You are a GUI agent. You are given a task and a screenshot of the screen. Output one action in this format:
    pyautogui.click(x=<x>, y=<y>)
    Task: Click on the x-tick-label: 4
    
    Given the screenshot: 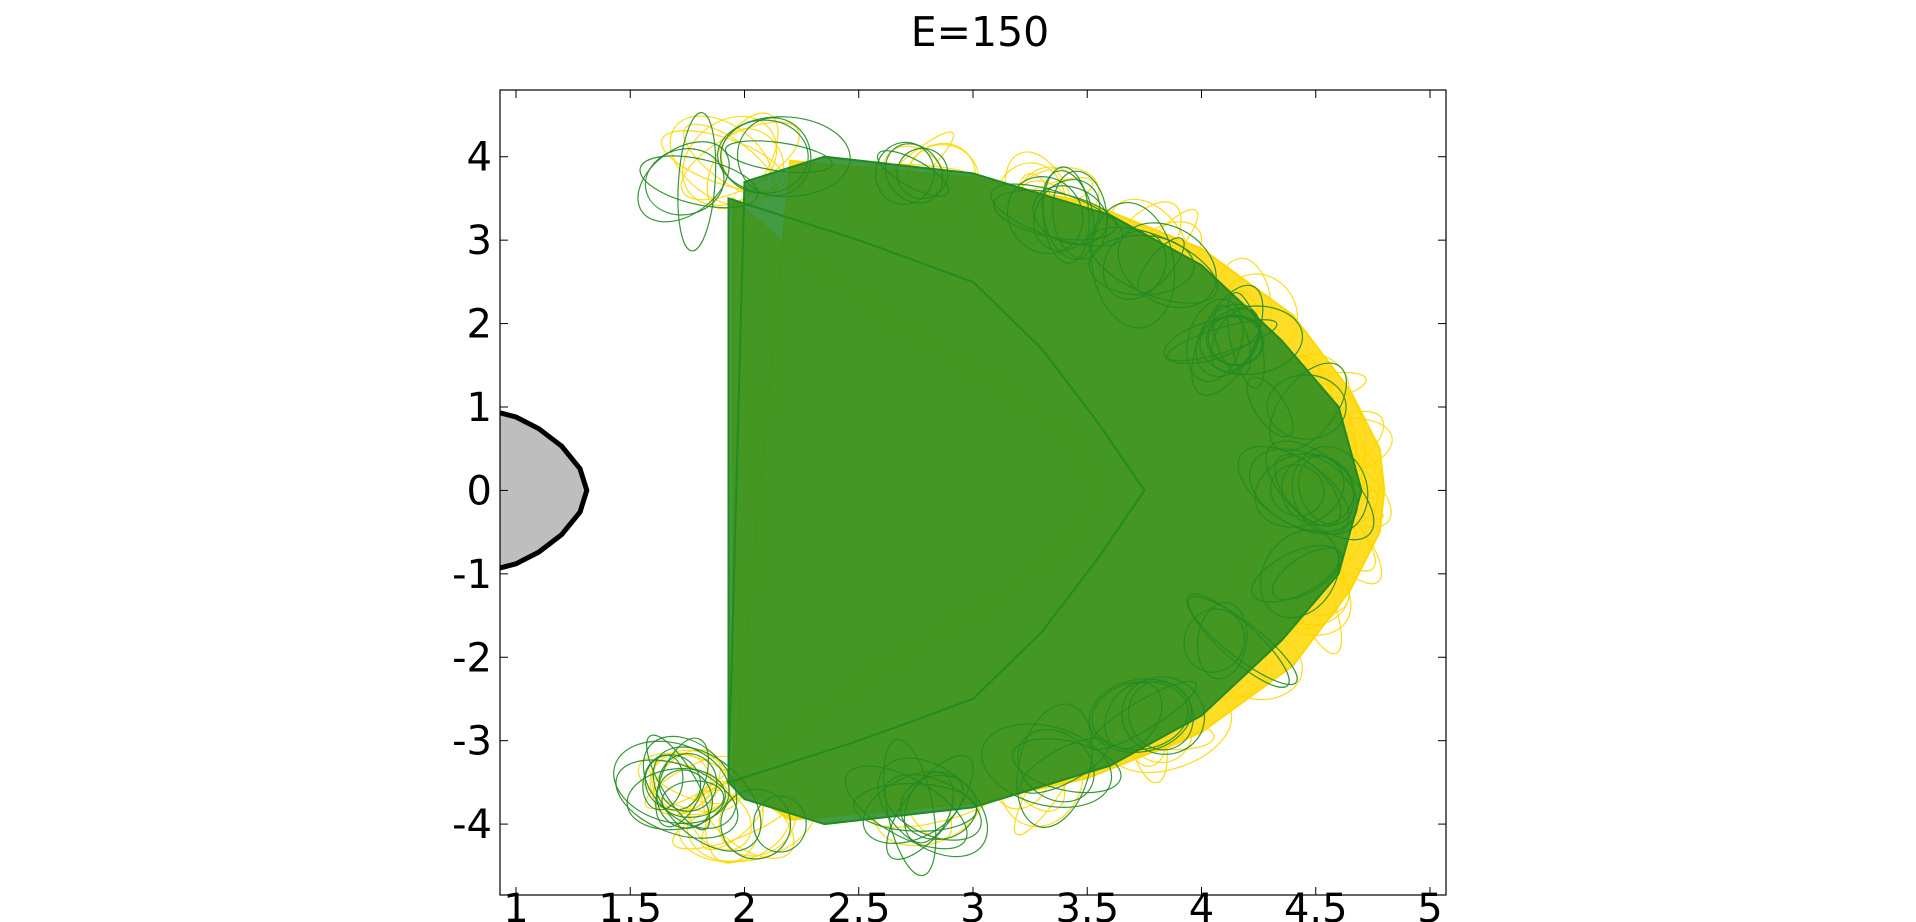 What is the action you would take?
    pyautogui.click(x=1201, y=904)
    